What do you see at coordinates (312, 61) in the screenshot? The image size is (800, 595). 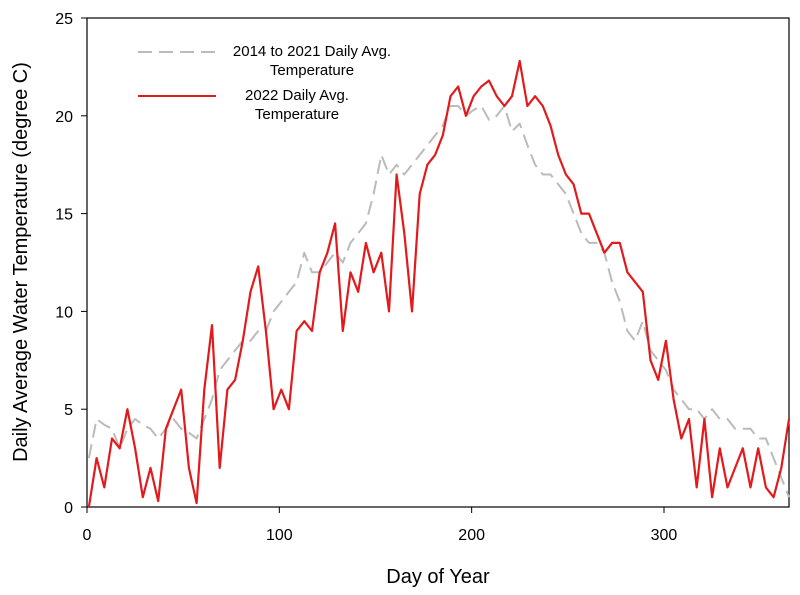 I see `legend-label: 2014 to 2021 Daily Avg. Temperature` at bounding box center [312, 61].